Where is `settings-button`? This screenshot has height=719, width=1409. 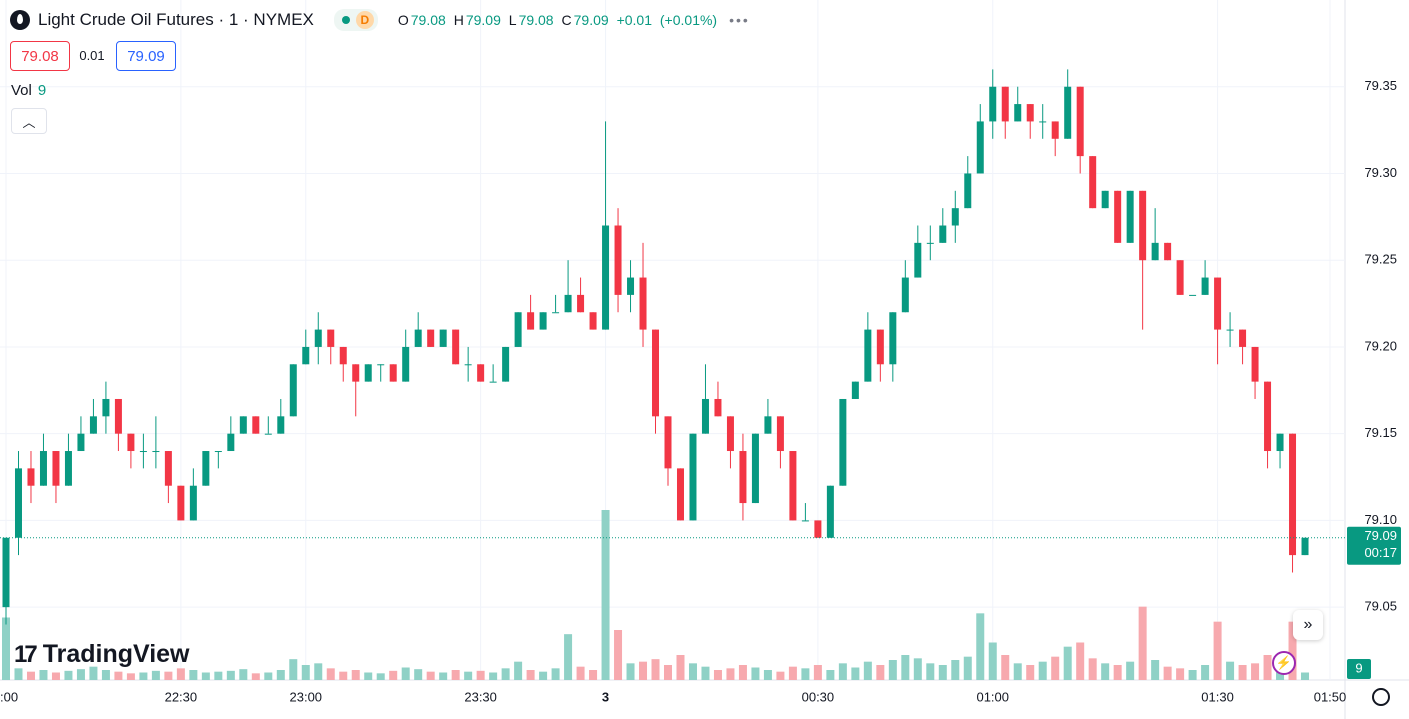 settings-button is located at coordinates (1381, 697).